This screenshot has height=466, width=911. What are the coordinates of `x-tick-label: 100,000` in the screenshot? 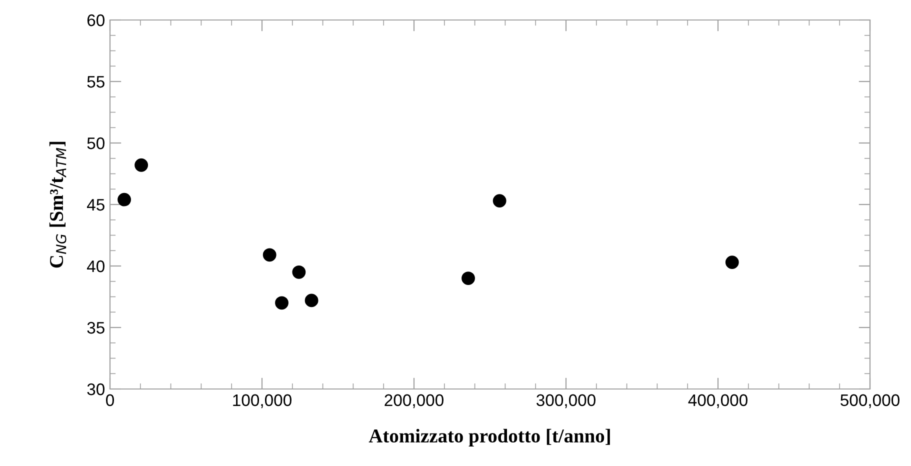 It's located at (262, 401).